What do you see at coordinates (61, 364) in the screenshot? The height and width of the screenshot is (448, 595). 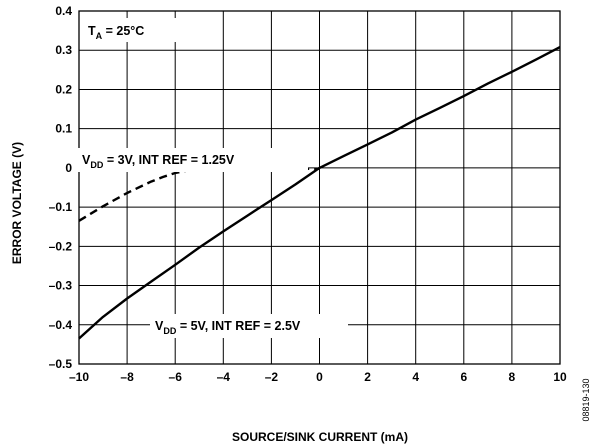 I see `y-tick-label: –0.5` at bounding box center [61, 364].